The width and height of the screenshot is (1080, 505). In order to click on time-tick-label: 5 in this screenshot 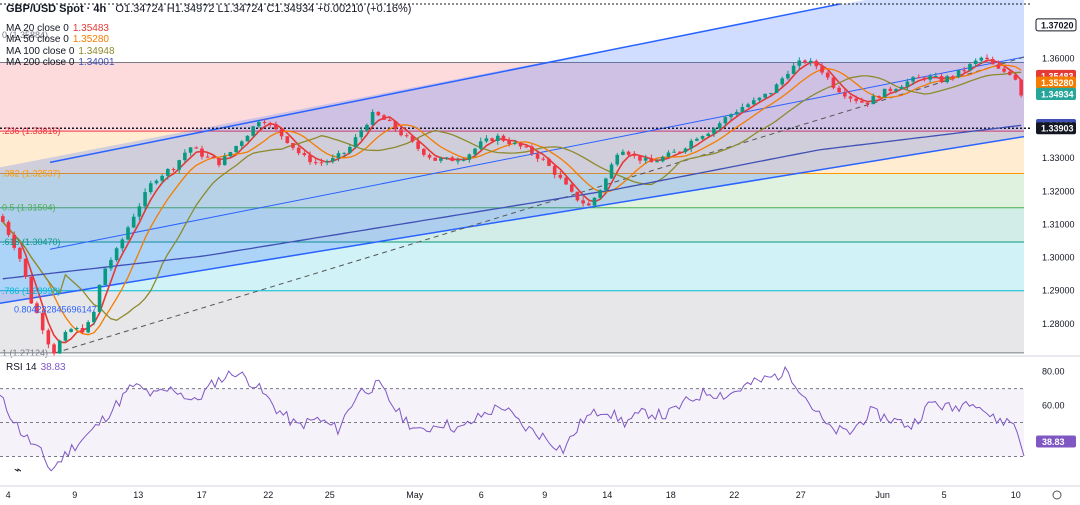, I will do `click(944, 495)`.